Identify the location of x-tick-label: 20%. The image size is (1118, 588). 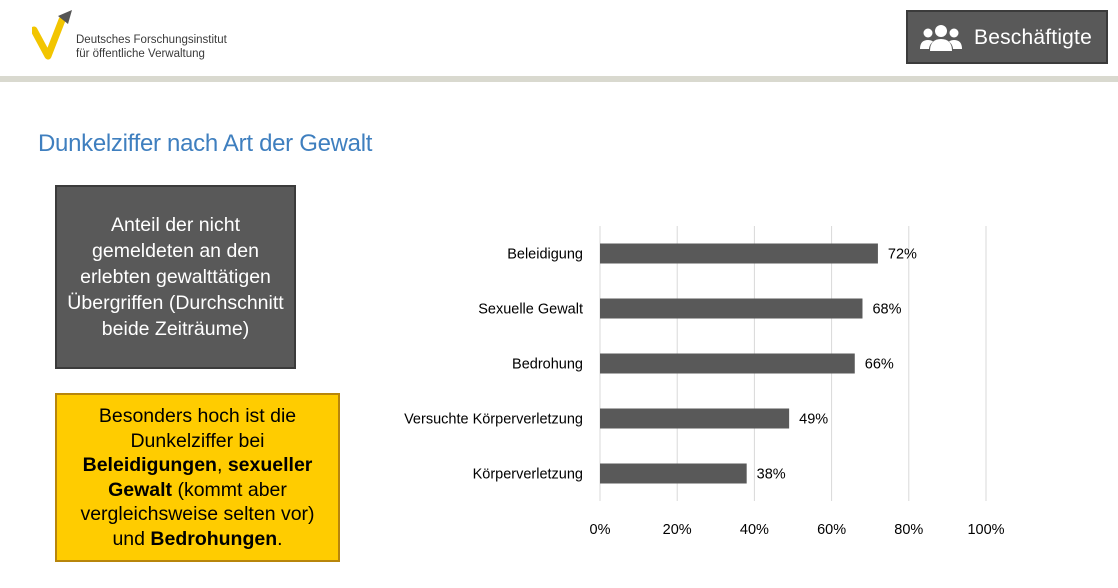
(677, 530).